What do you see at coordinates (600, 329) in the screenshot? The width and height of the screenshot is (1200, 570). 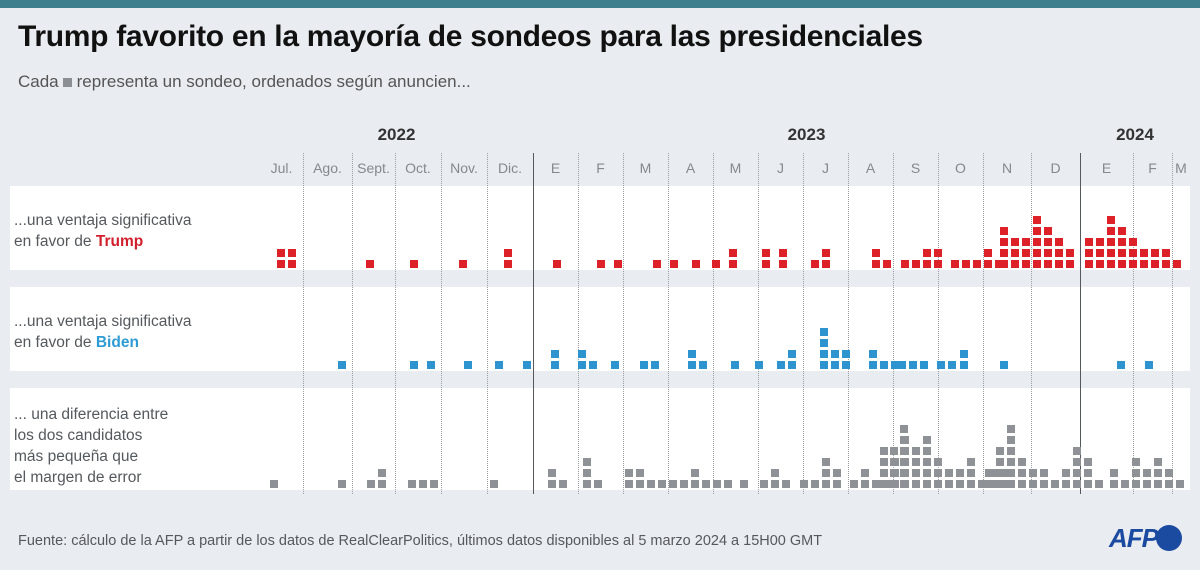 I see `category-band-biden` at bounding box center [600, 329].